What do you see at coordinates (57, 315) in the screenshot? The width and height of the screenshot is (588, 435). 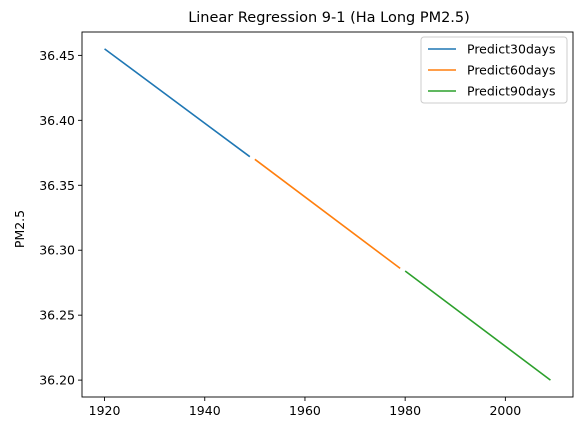 I see `y-tick-label: 36.25` at bounding box center [57, 315].